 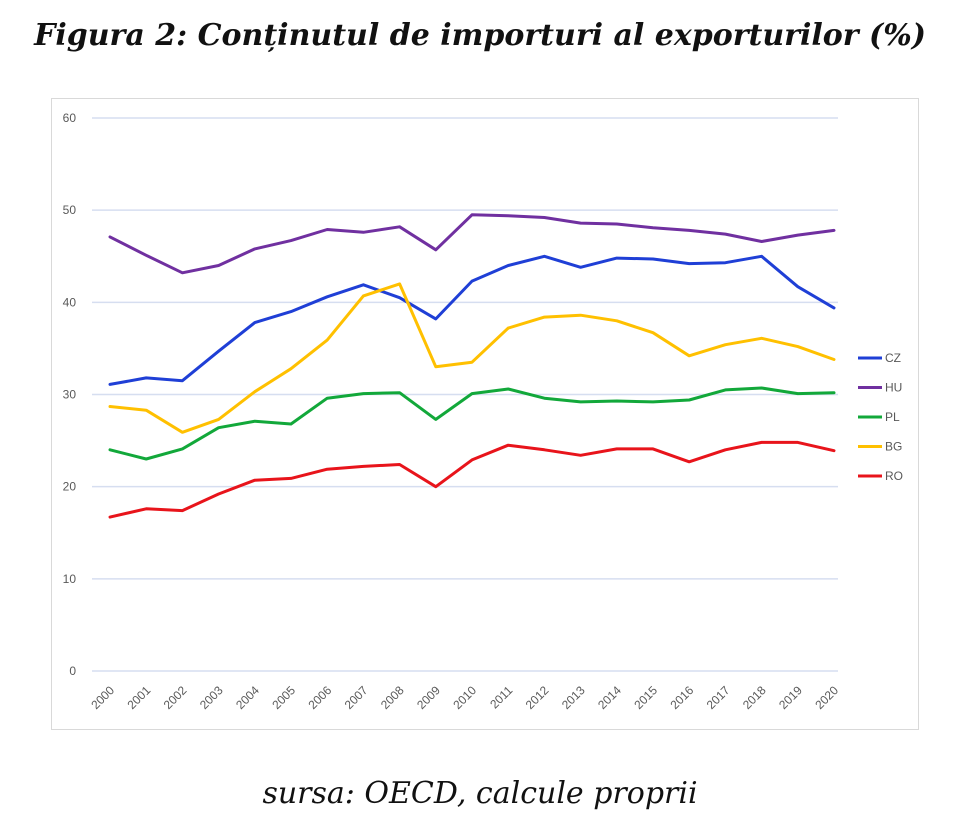 What do you see at coordinates (682, 697) in the screenshot?
I see `x-tick-label: 2016` at bounding box center [682, 697].